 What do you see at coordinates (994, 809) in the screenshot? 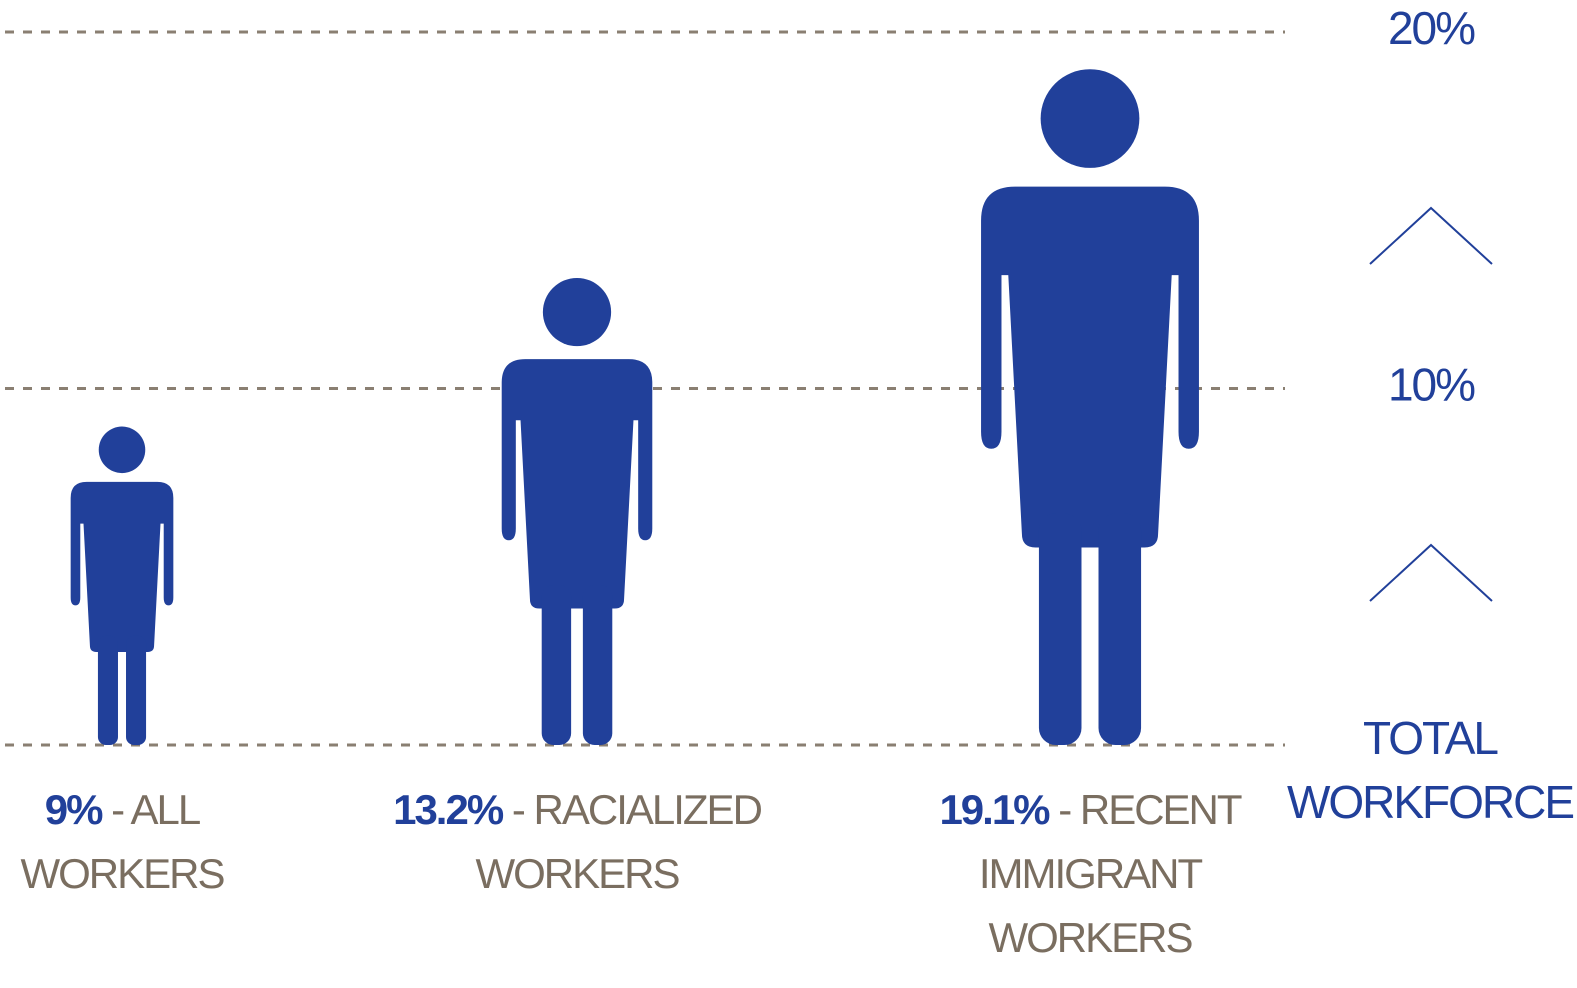
I see `data-label: 19.1%` at bounding box center [994, 809].